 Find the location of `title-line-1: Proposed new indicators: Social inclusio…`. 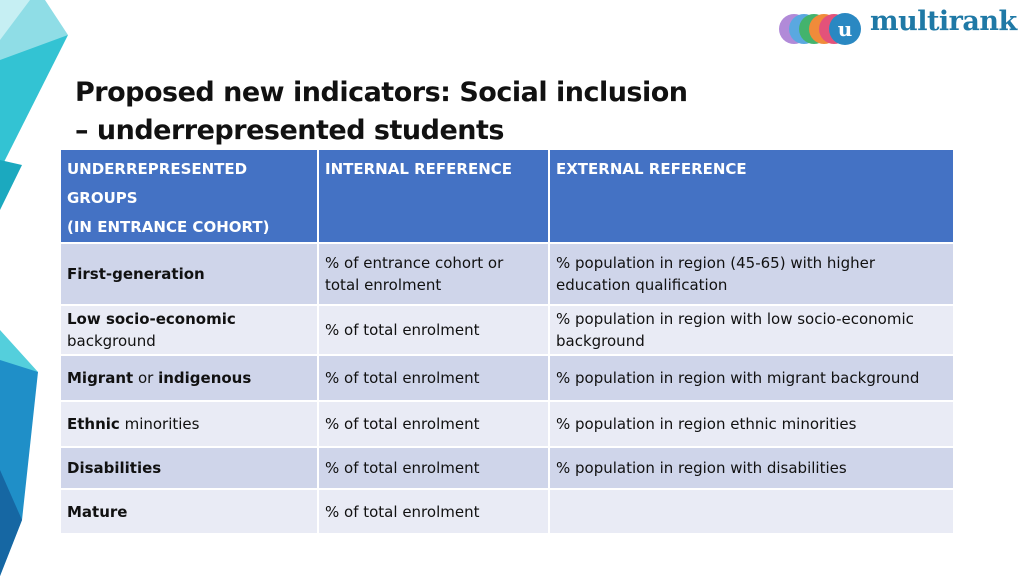

title-line-1: Proposed new indicators: Social inclusio… is located at coordinates (381, 92).